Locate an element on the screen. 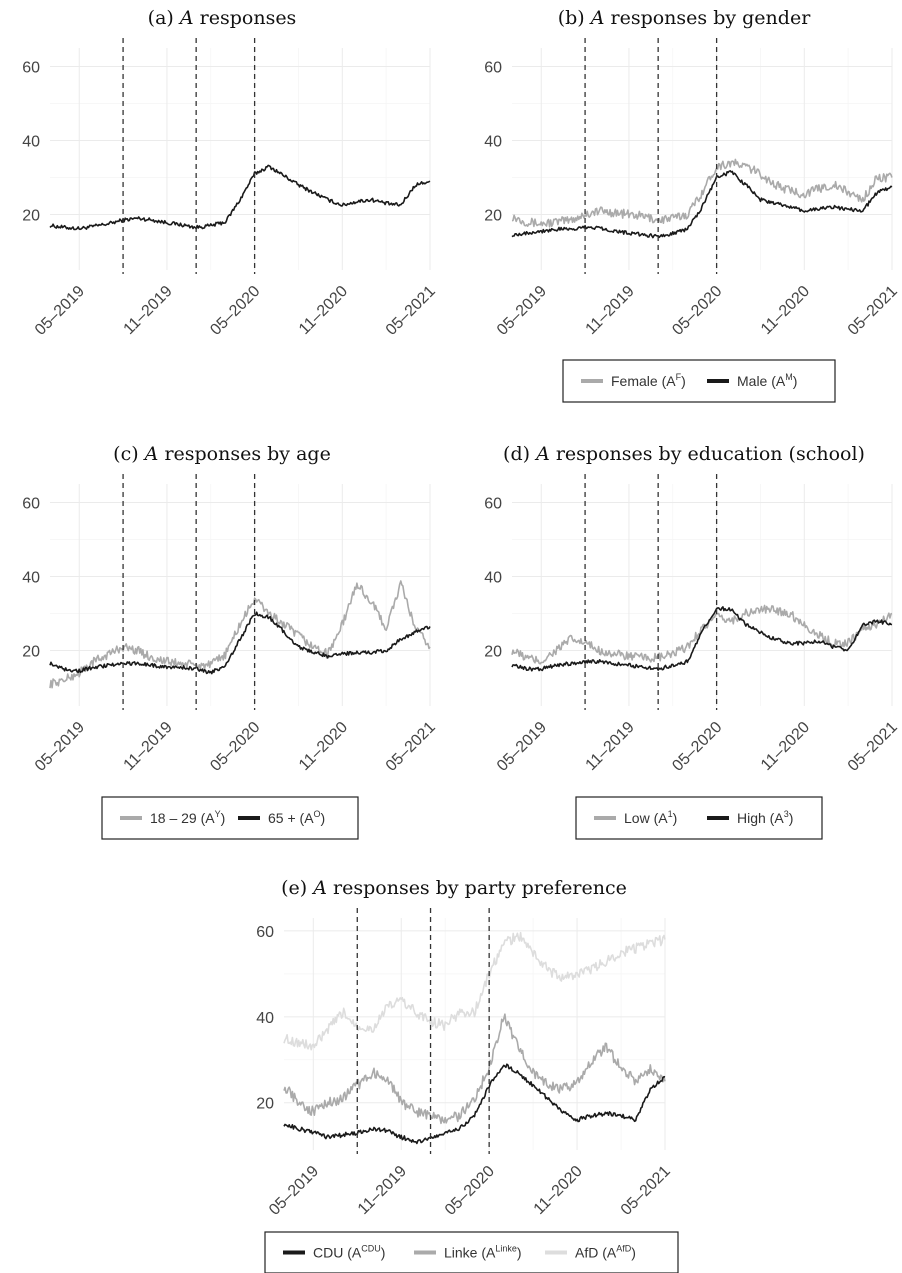 This screenshot has height=1273, width=902. panel-title-rest: responses by education (school) is located at coordinates (707, 454).